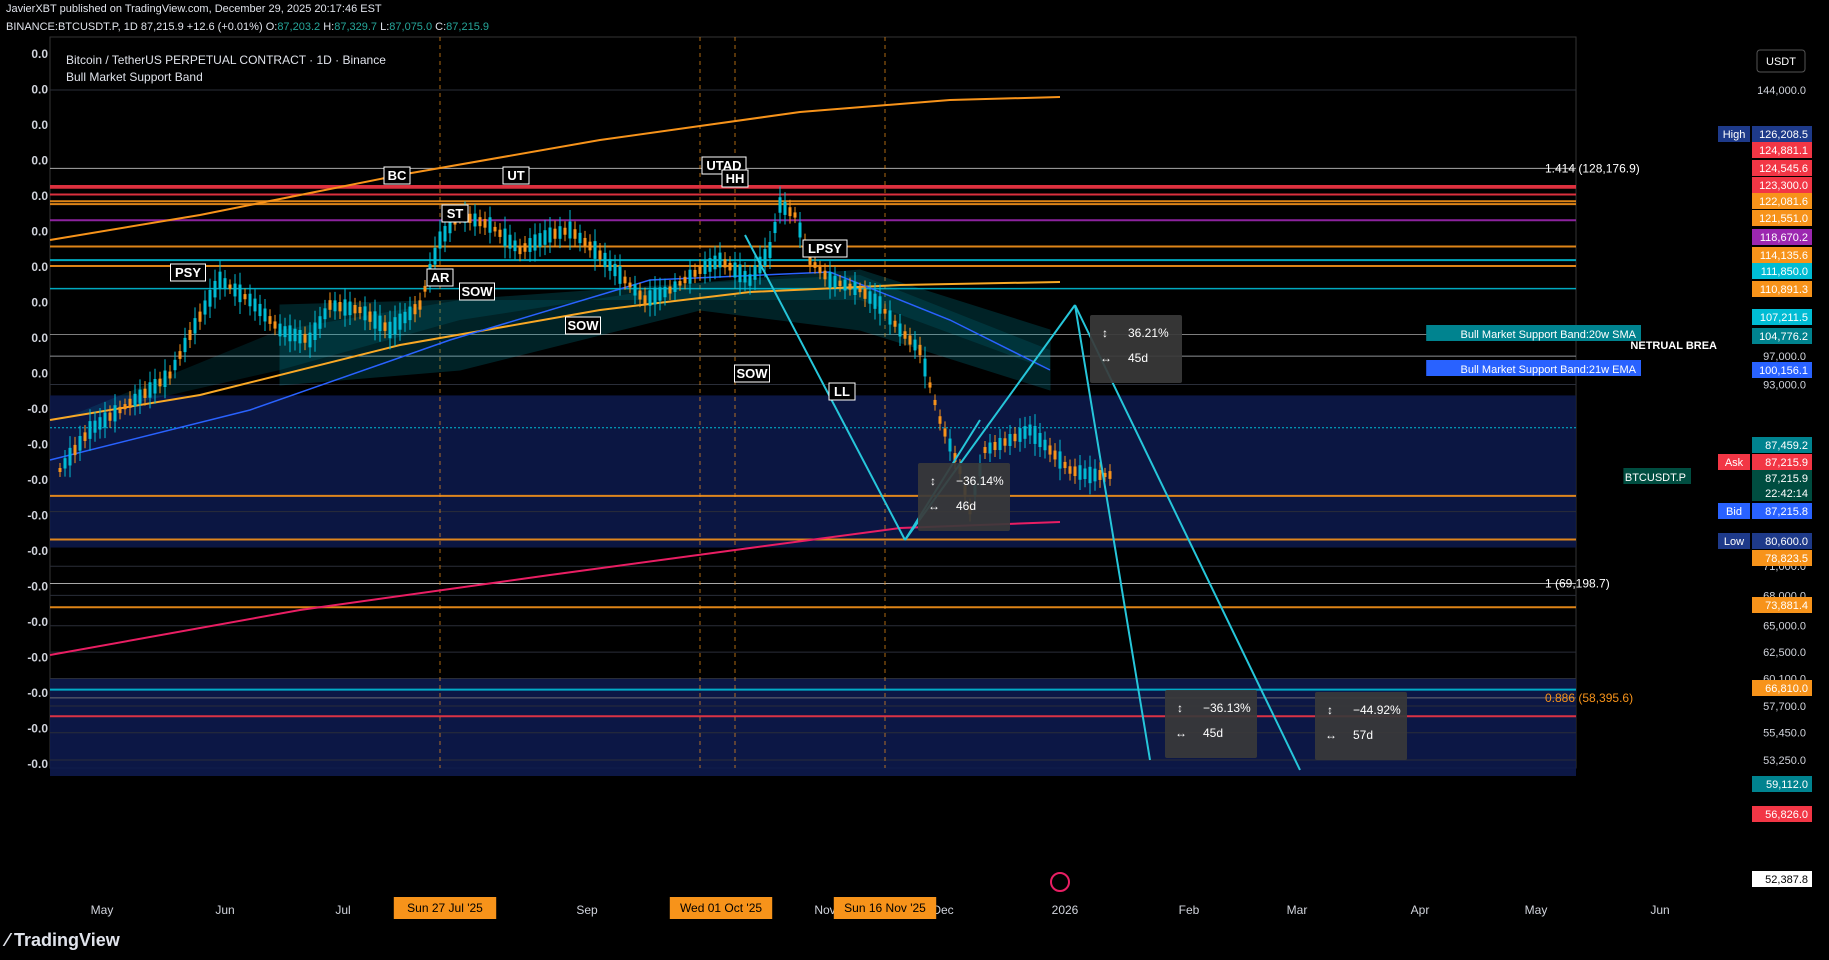 Image resolution: width=1829 pixels, height=960 pixels. Describe the element at coordinates (37, 764) in the screenshot. I see `left-axis-value-20: -0.0` at that location.